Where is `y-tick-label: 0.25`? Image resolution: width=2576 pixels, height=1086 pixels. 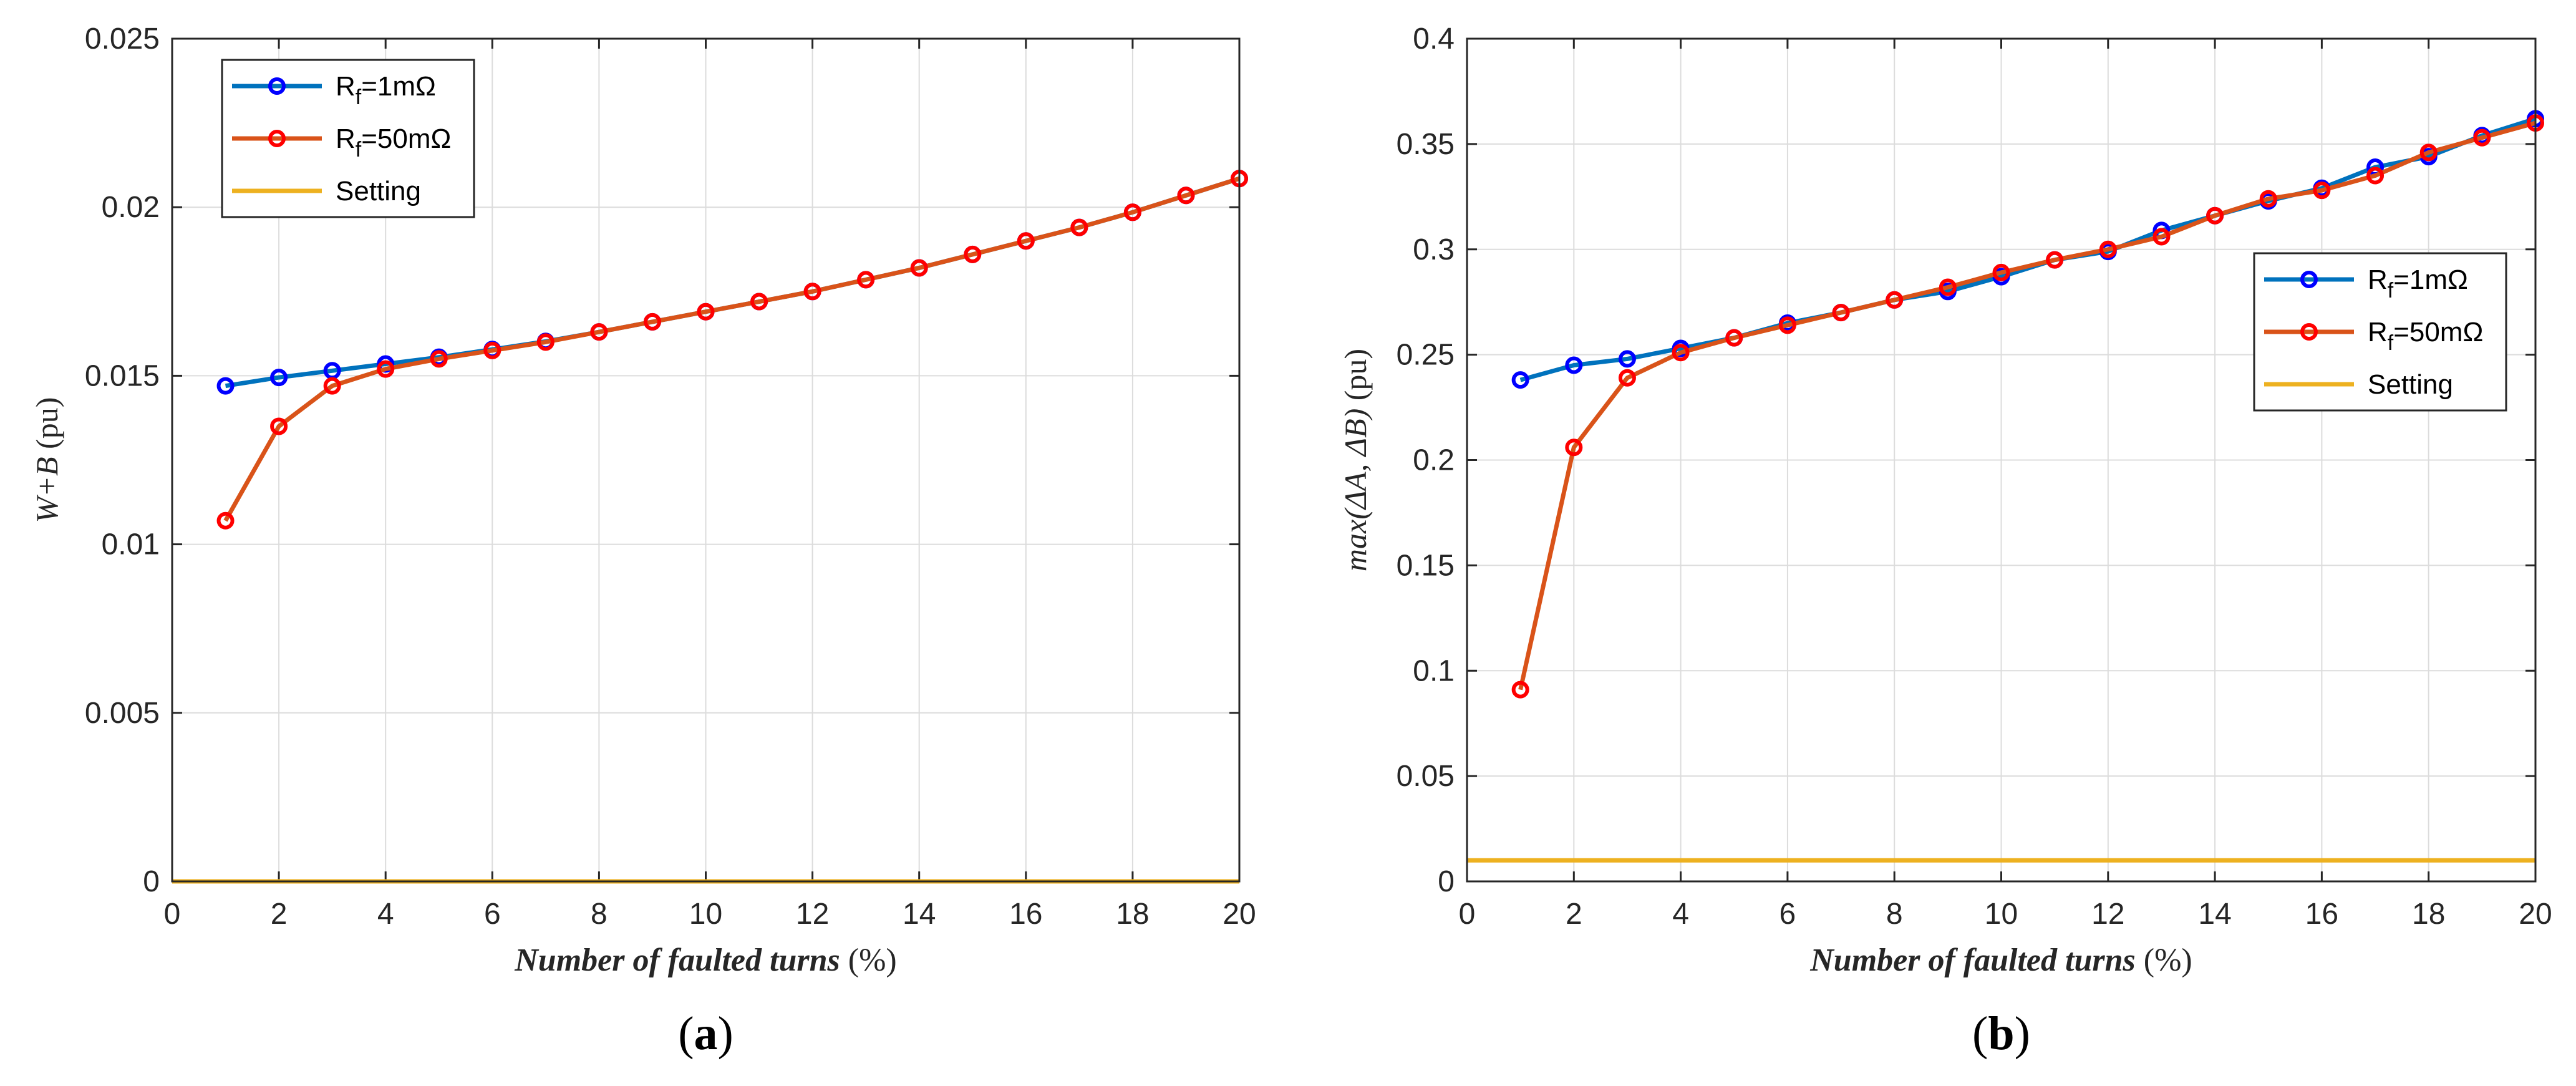 y-tick-label: 0.25 is located at coordinates (1426, 355).